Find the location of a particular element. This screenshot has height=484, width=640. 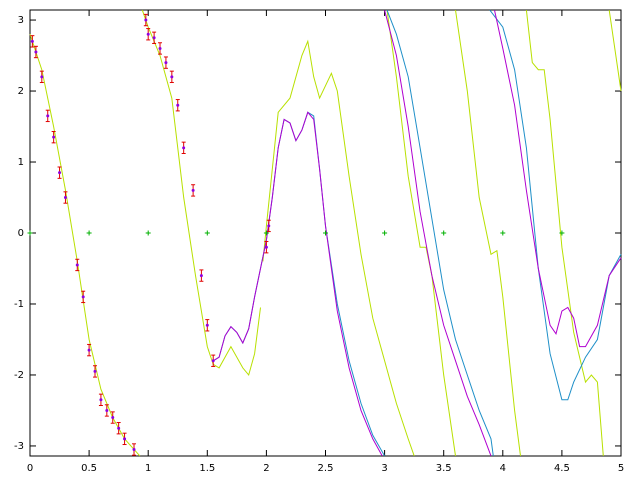

y-tick-label: 0 is located at coordinates (21, 233).